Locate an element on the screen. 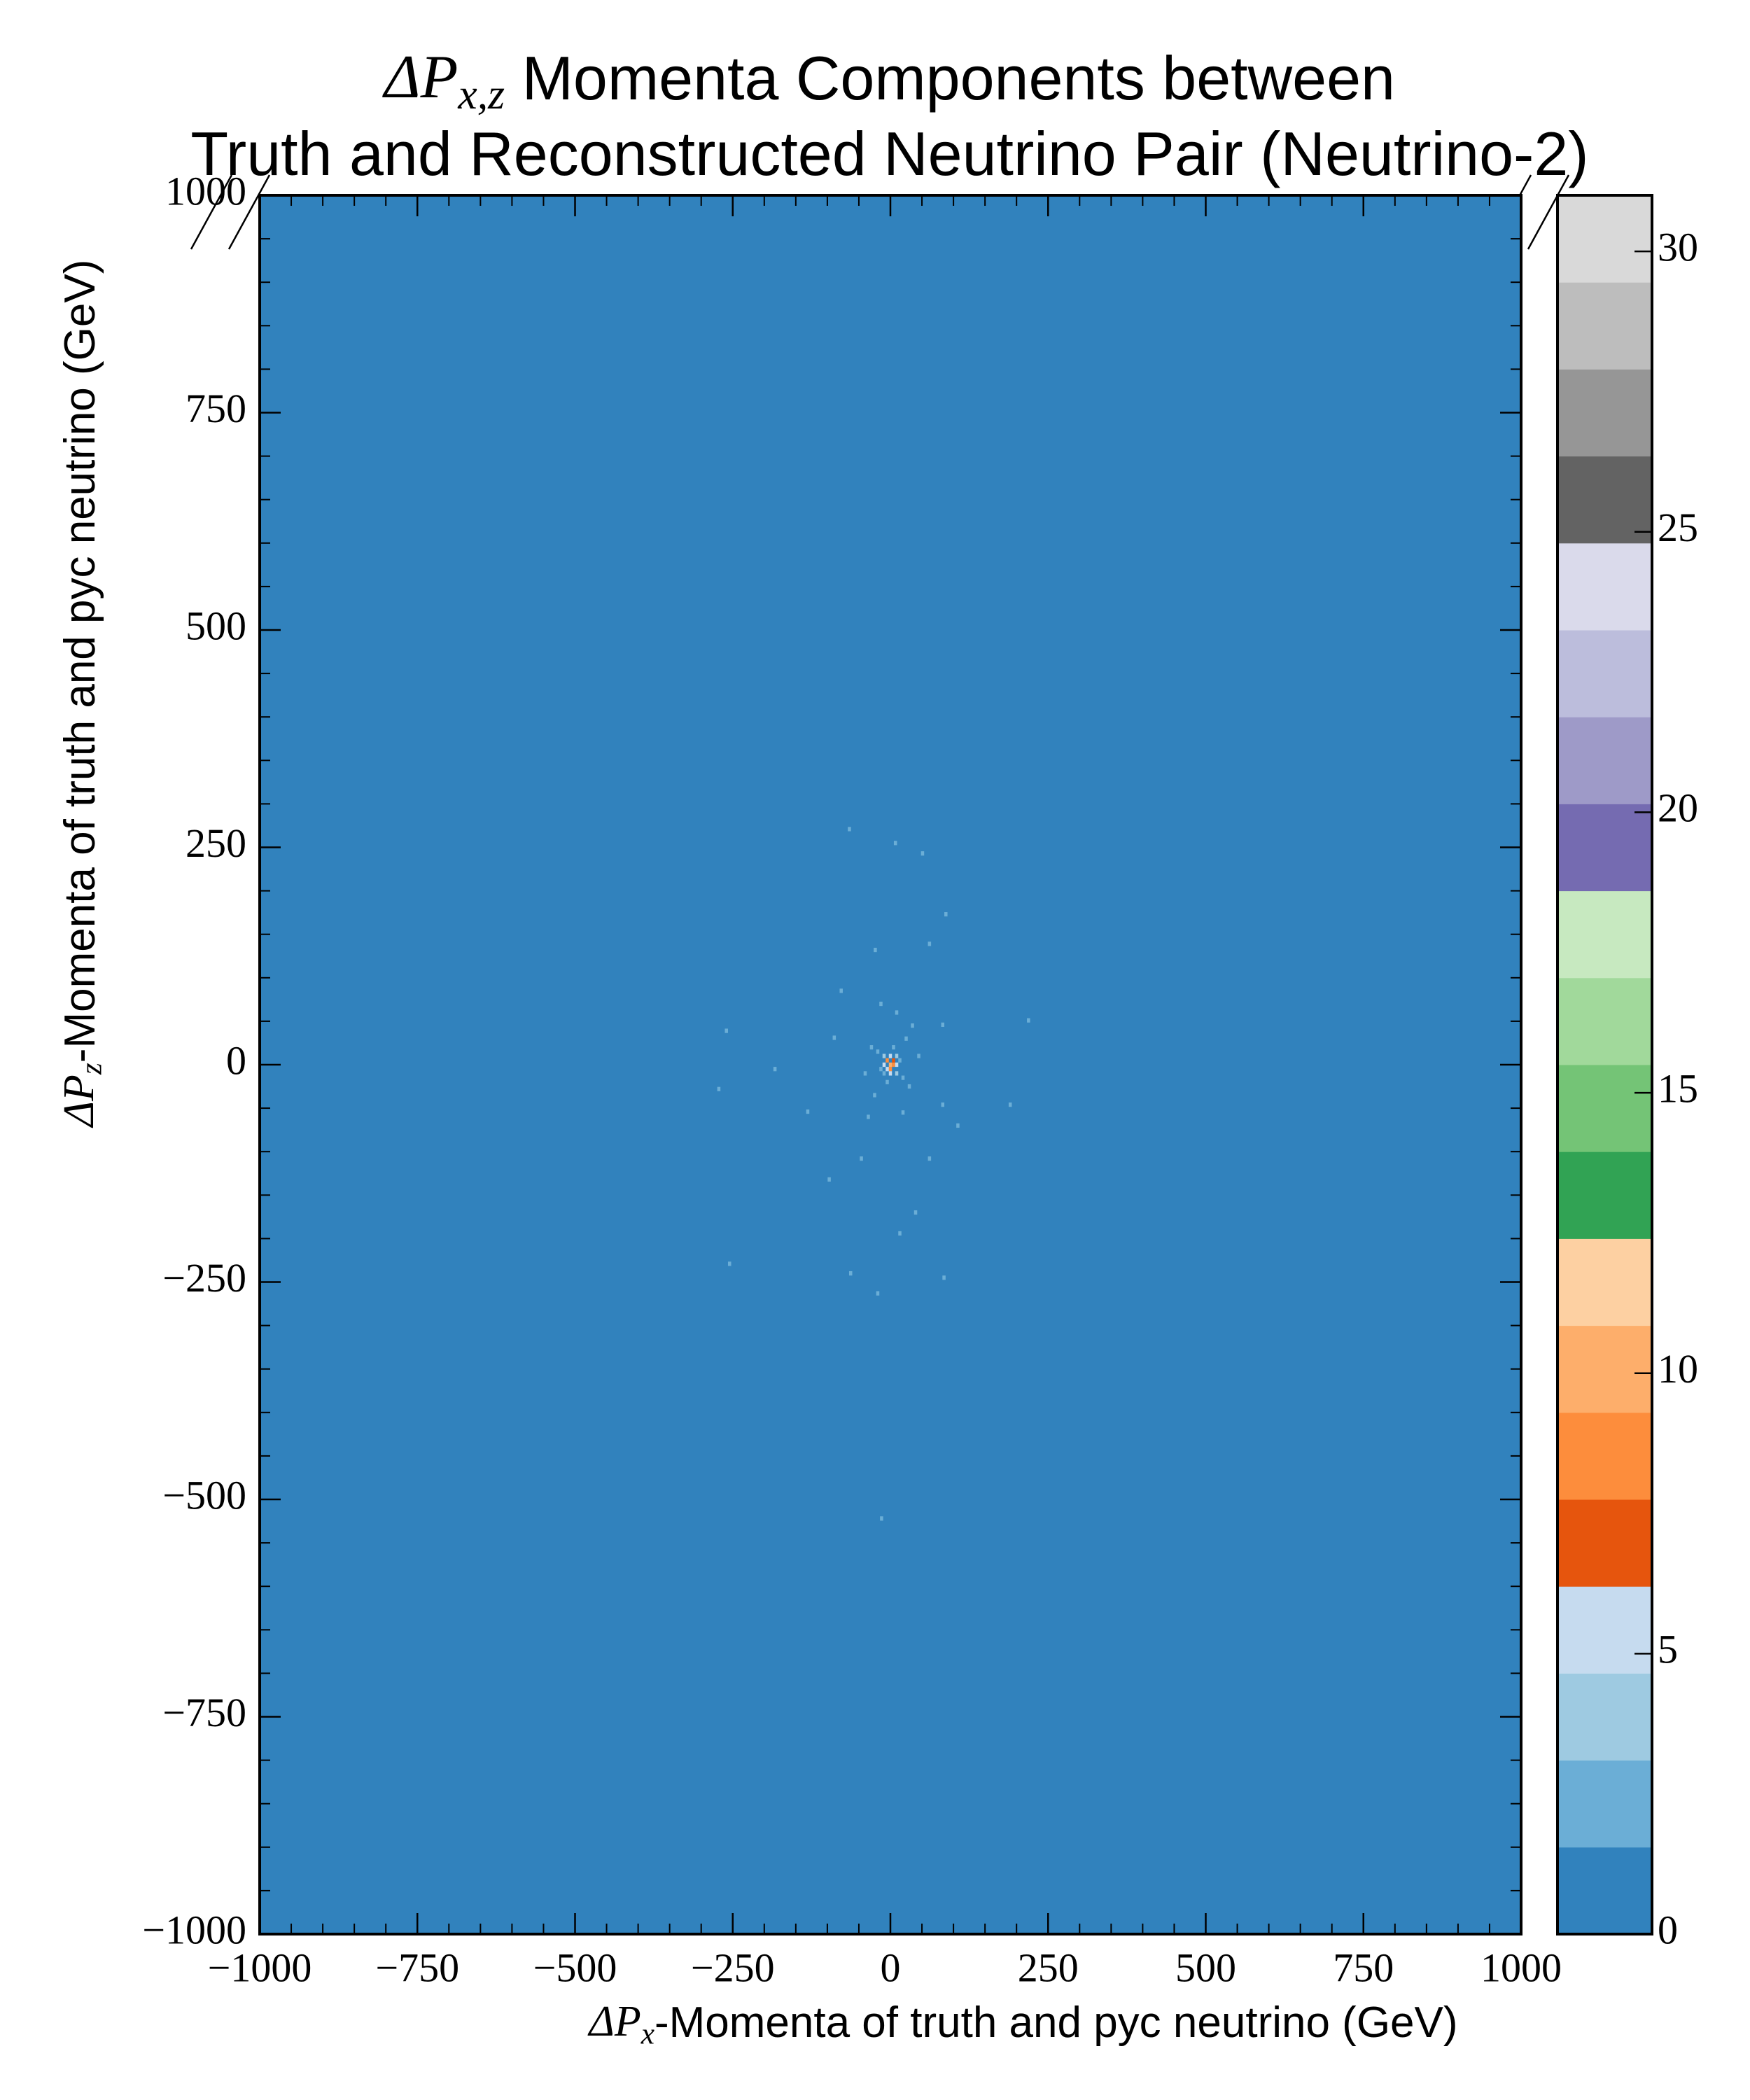 The width and height of the screenshot is (1750, 2100). colorbar-frame is located at coordinates (1604, 1064).